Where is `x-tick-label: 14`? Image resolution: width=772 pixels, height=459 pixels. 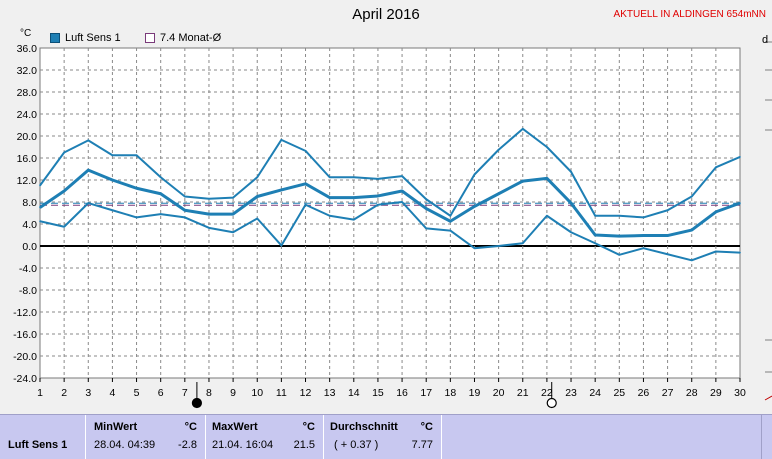
x-tick-label: 14 is located at coordinates (354, 393).